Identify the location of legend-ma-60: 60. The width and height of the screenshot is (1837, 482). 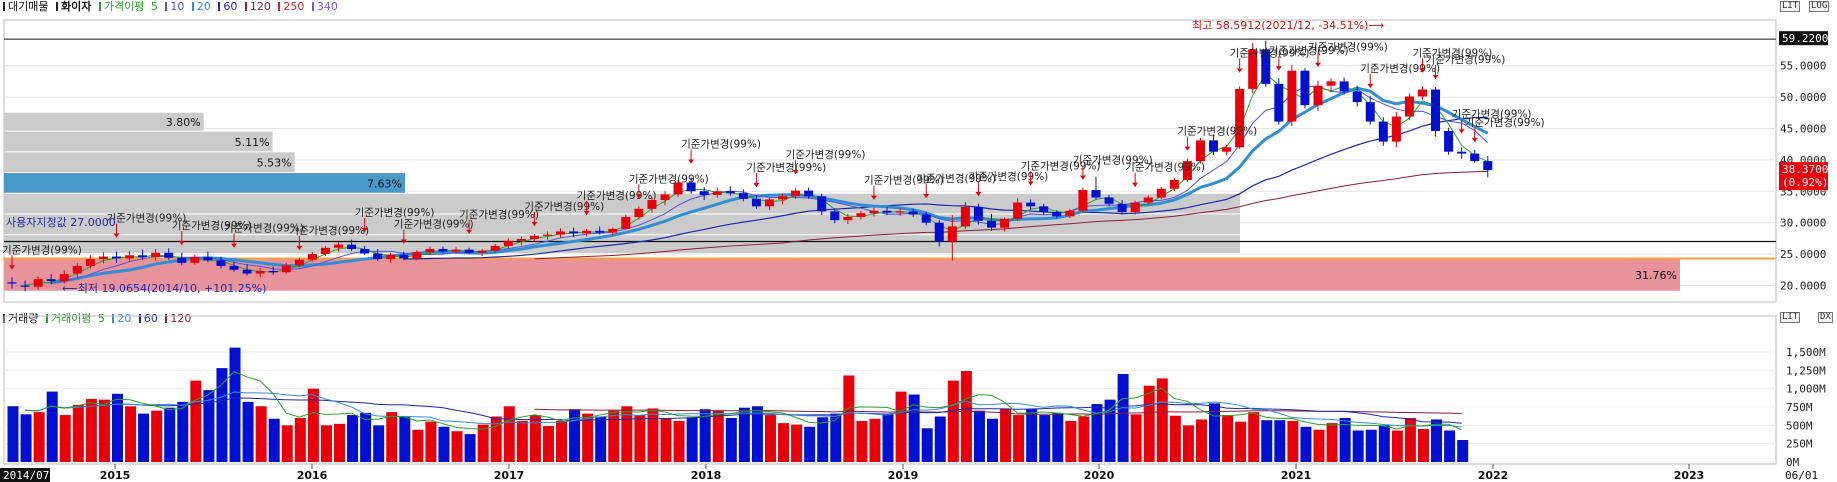
(230, 6).